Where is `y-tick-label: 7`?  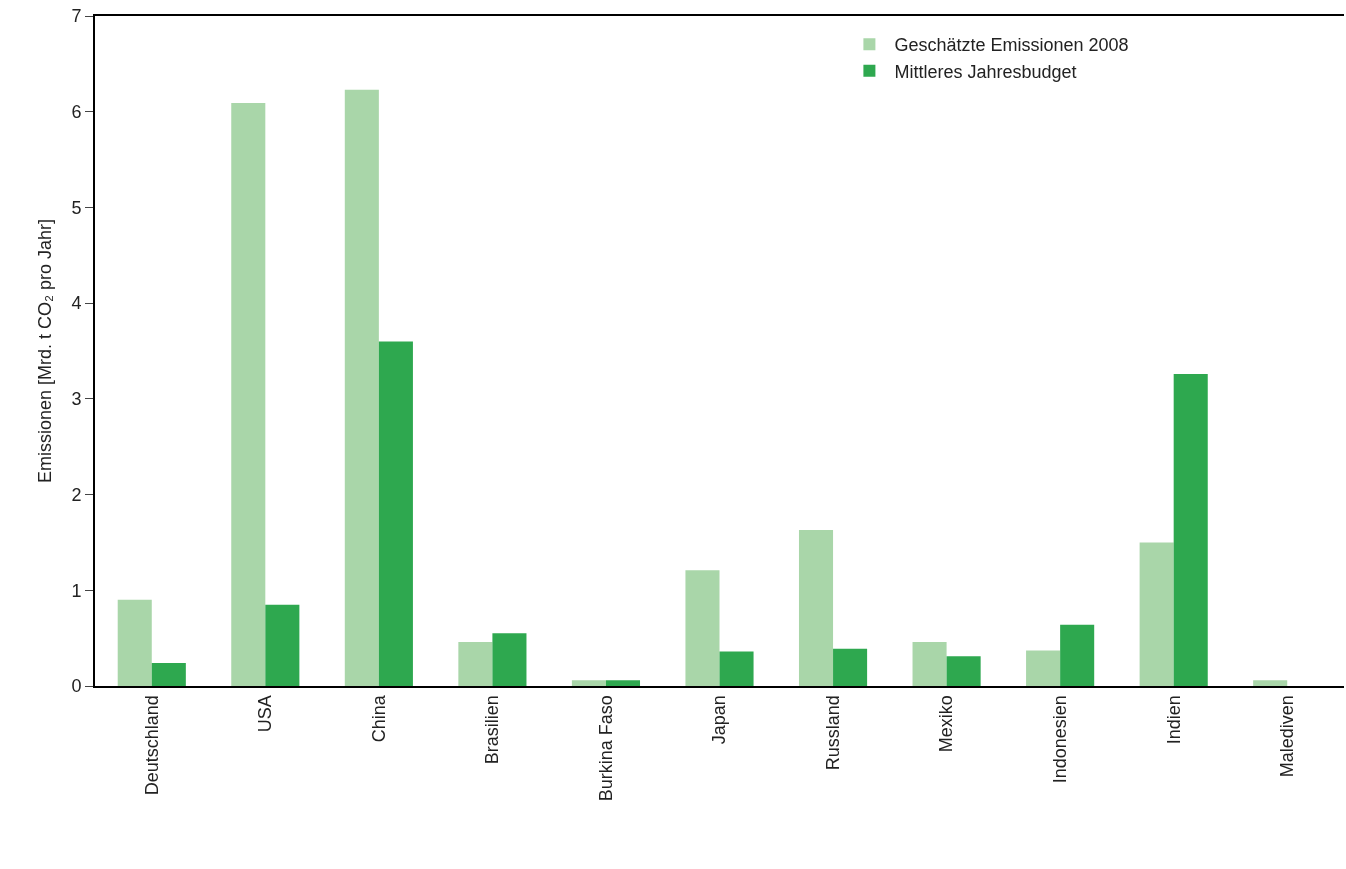
y-tick-label: 7 is located at coordinates (76, 16).